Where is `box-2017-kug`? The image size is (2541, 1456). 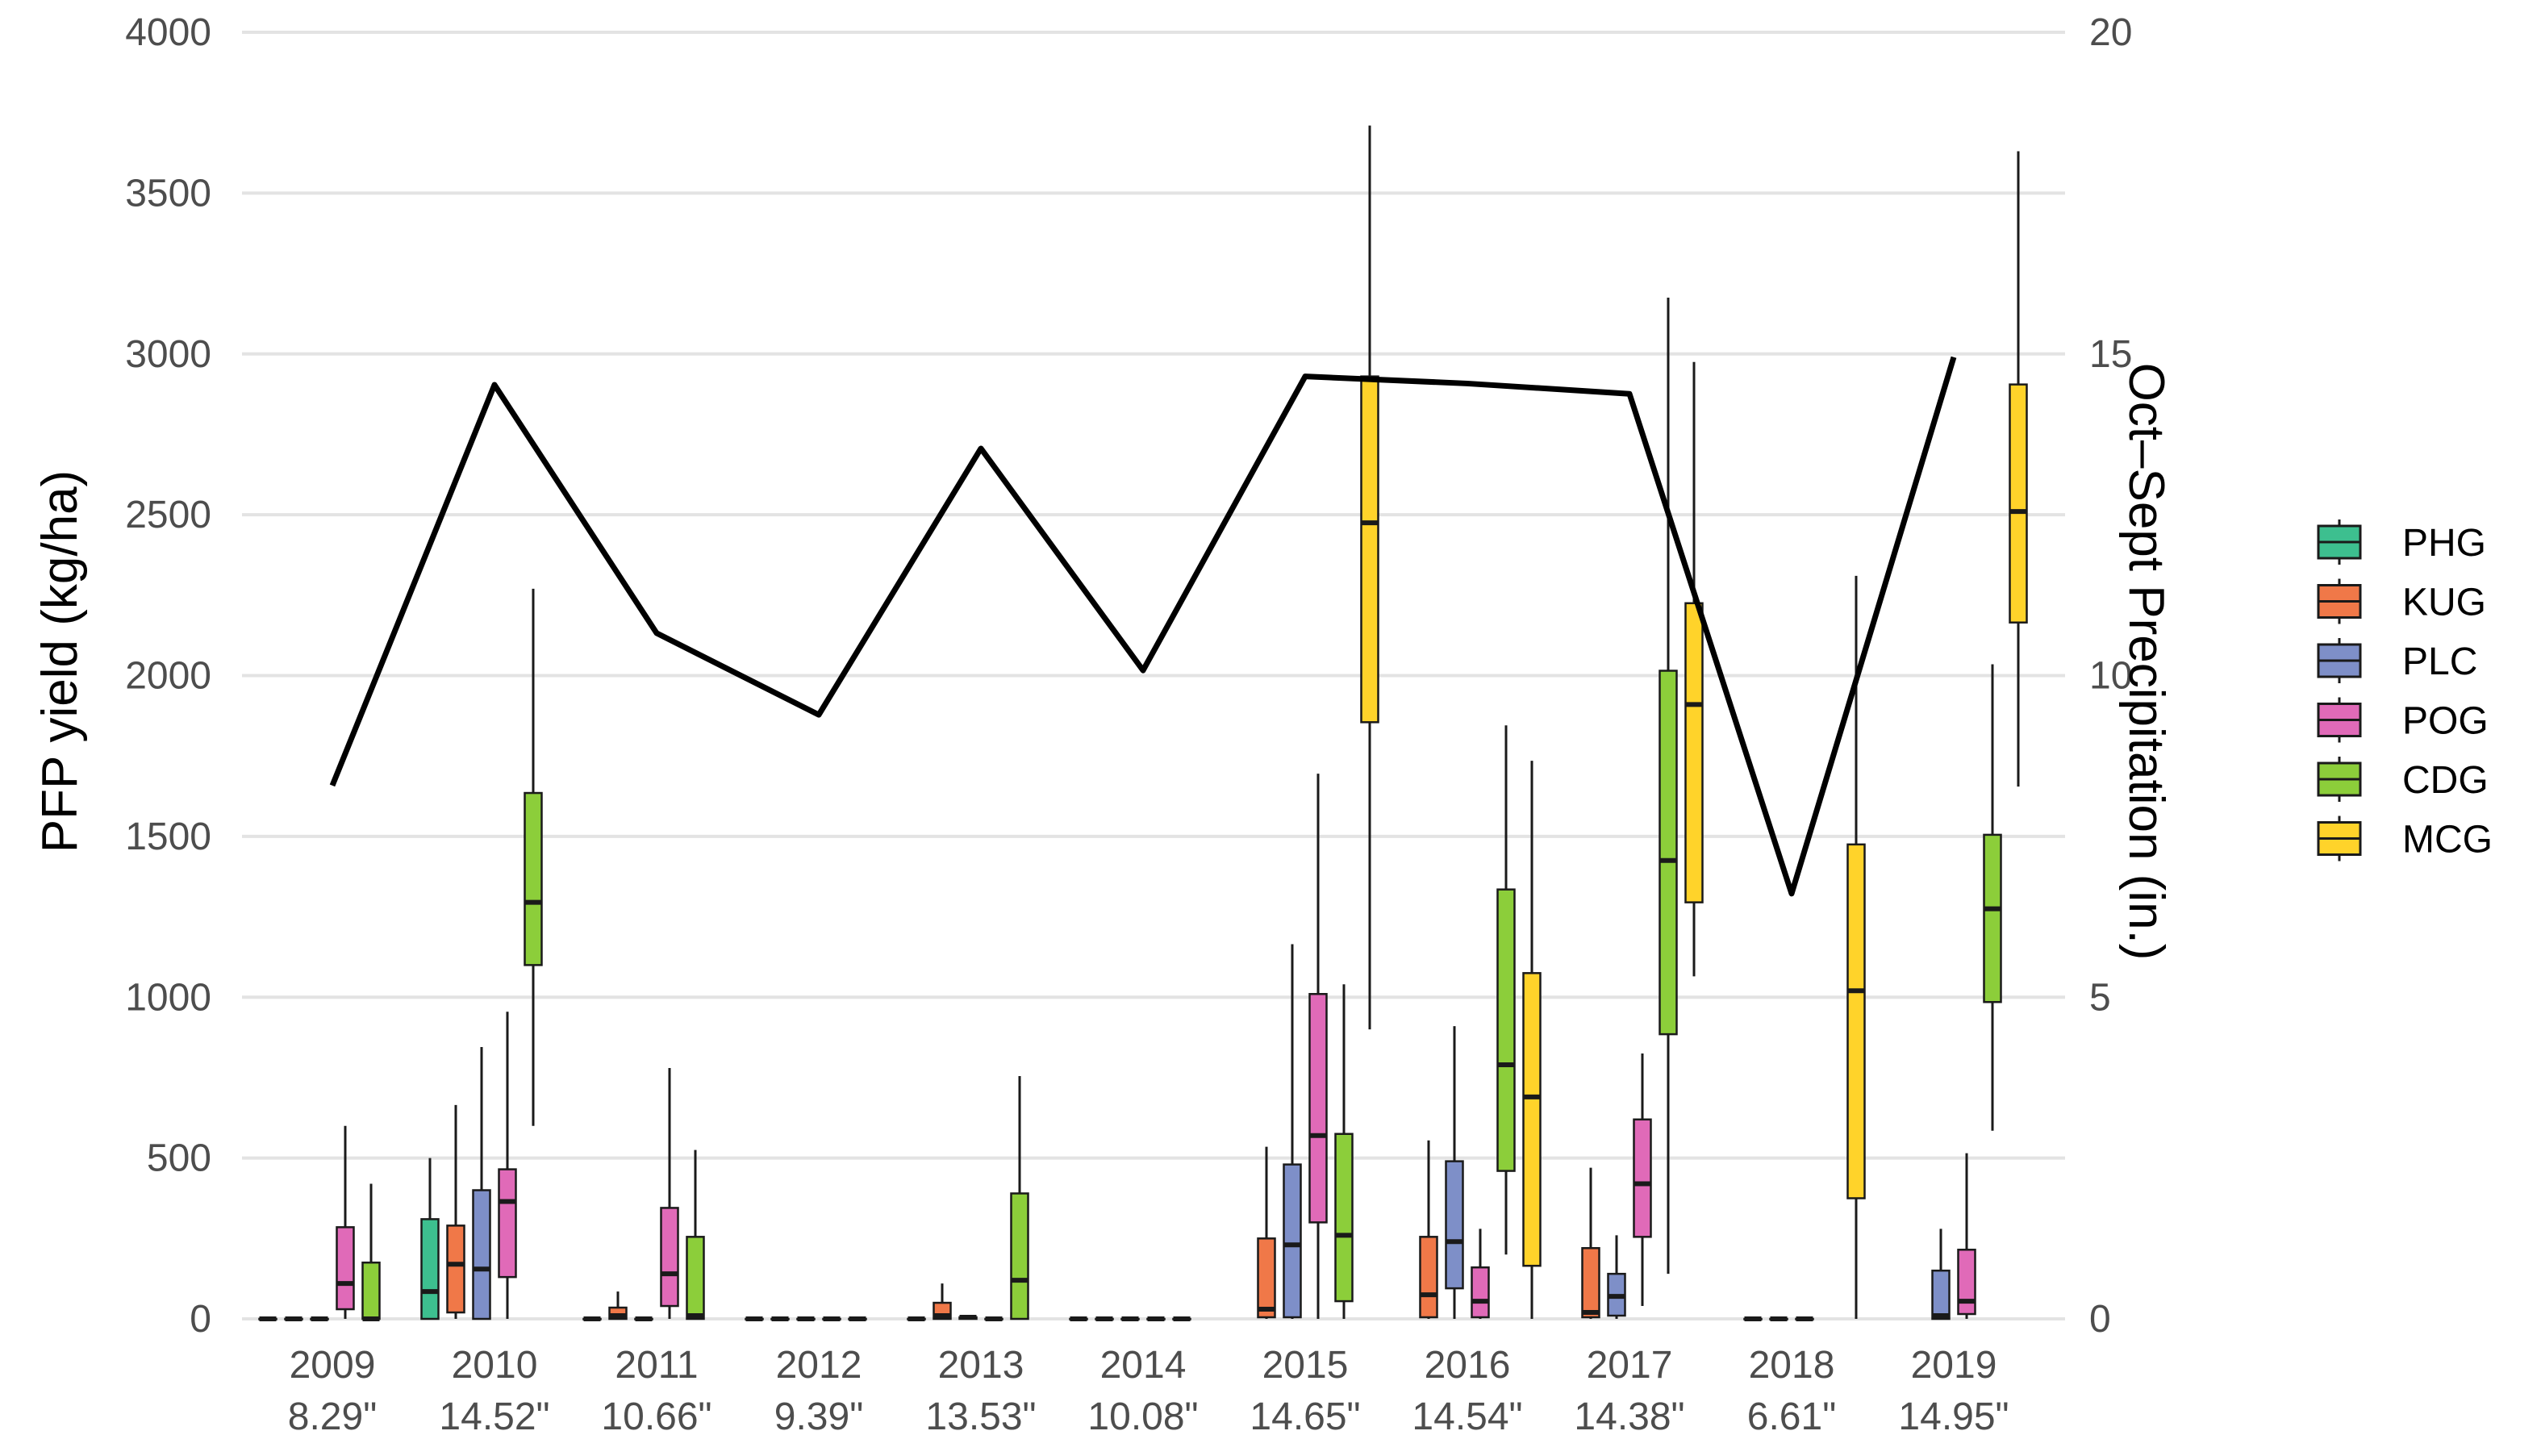 box-2017-kug is located at coordinates (1590, 1243).